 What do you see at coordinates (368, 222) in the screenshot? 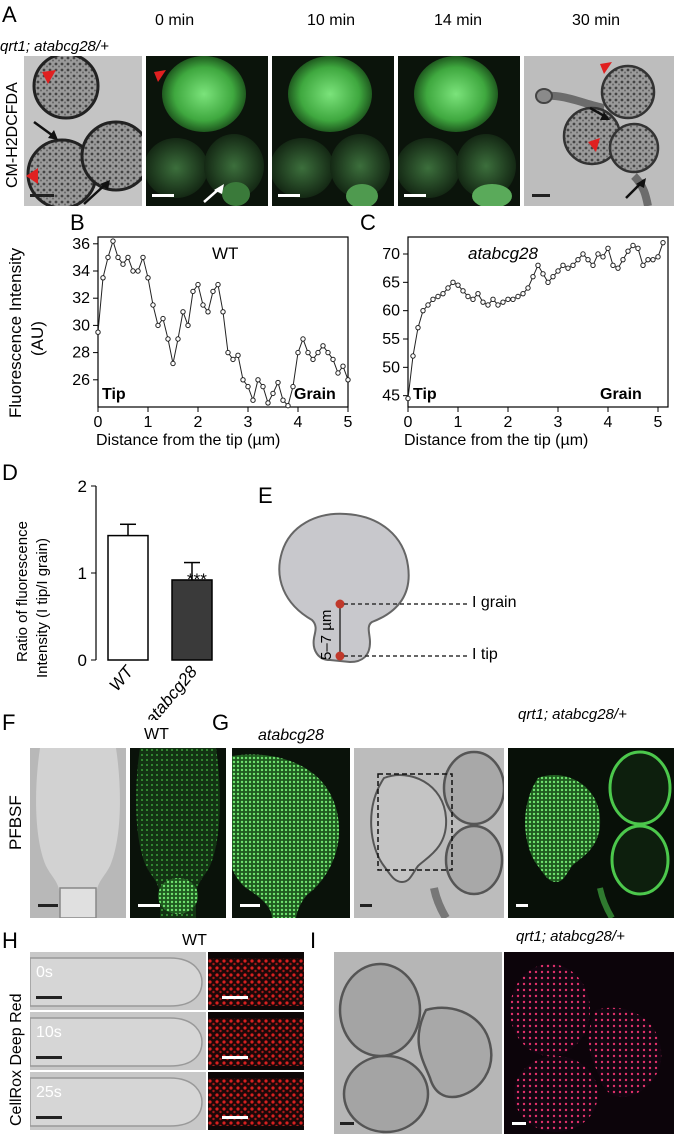
I see `panel-c-label: C` at bounding box center [368, 222].